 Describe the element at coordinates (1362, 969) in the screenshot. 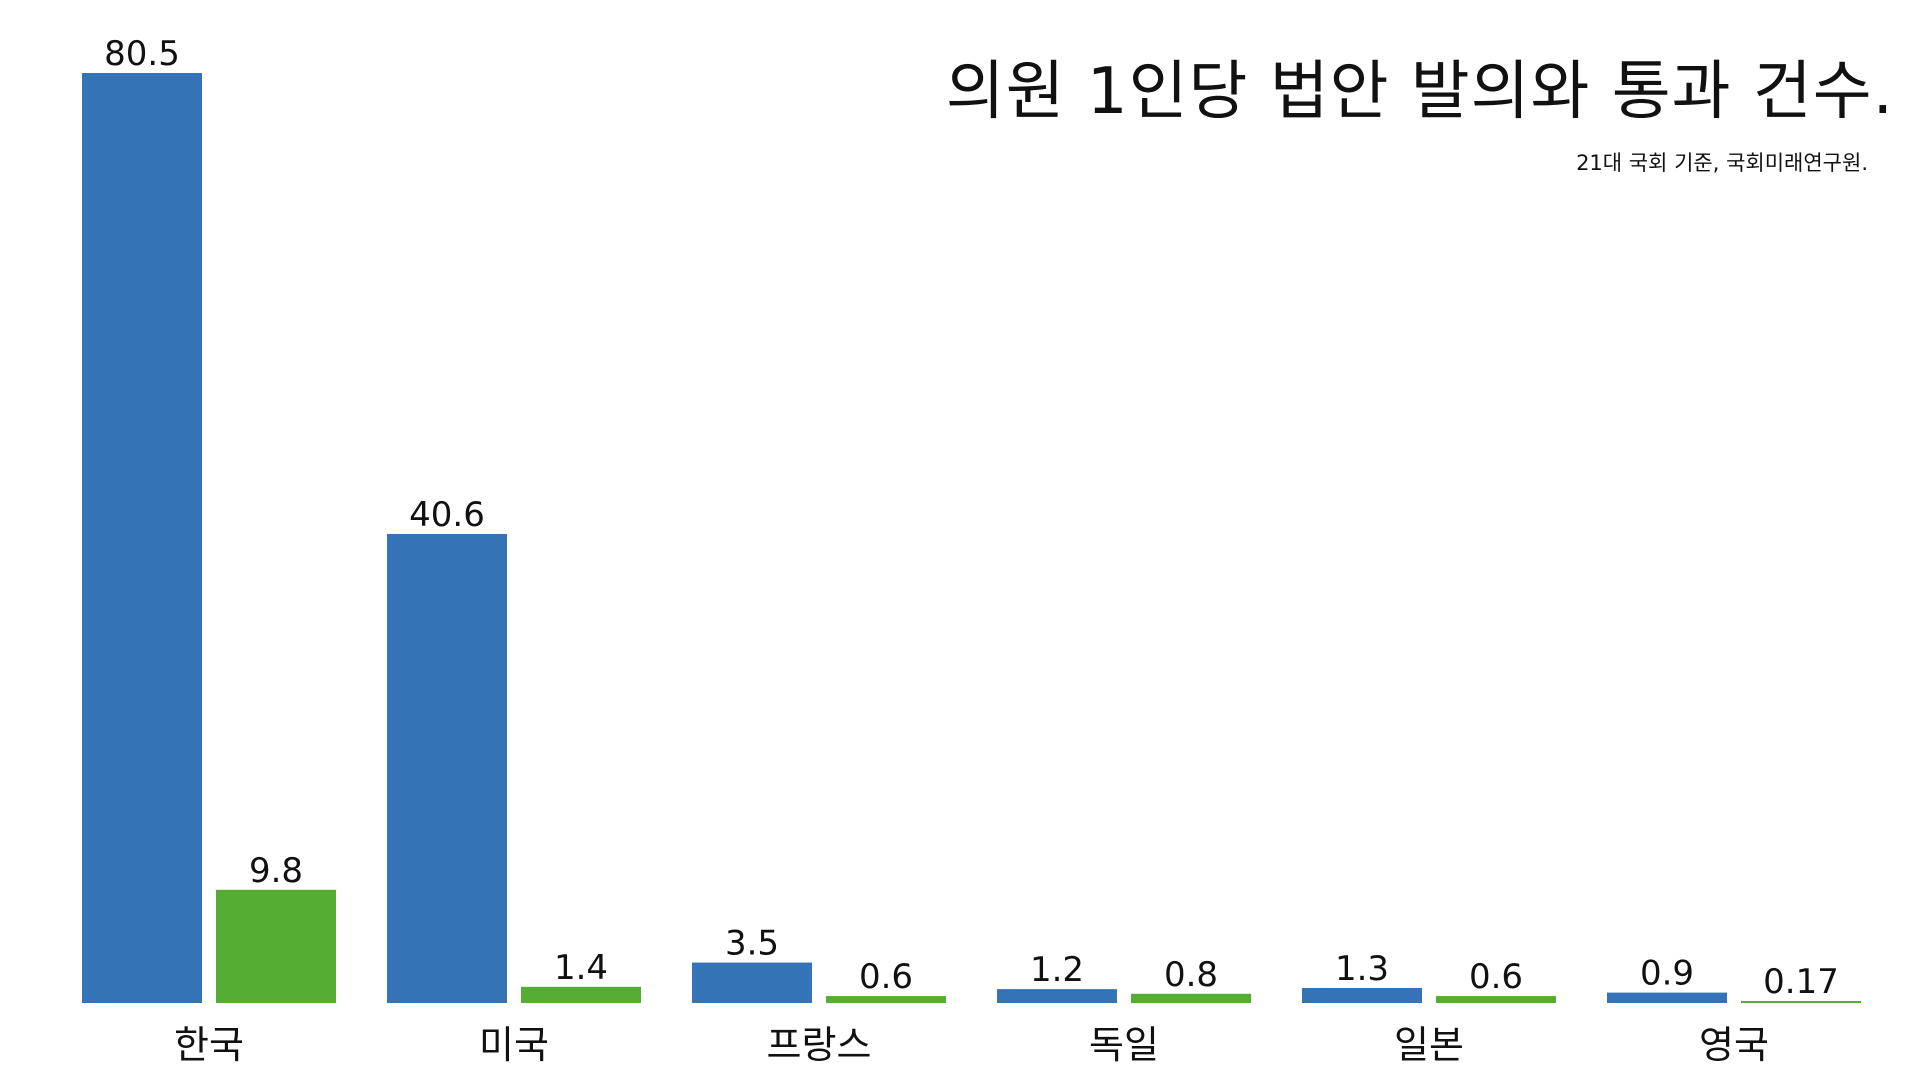

I see `value-label-proposed: 1.3` at that location.